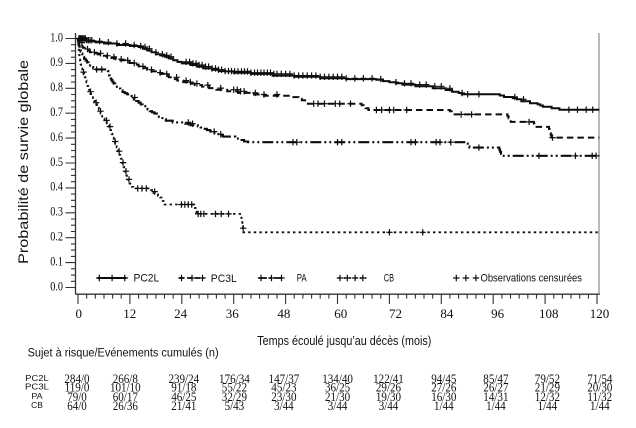  I want to click on svg-text: 147/37, so click(284, 378).